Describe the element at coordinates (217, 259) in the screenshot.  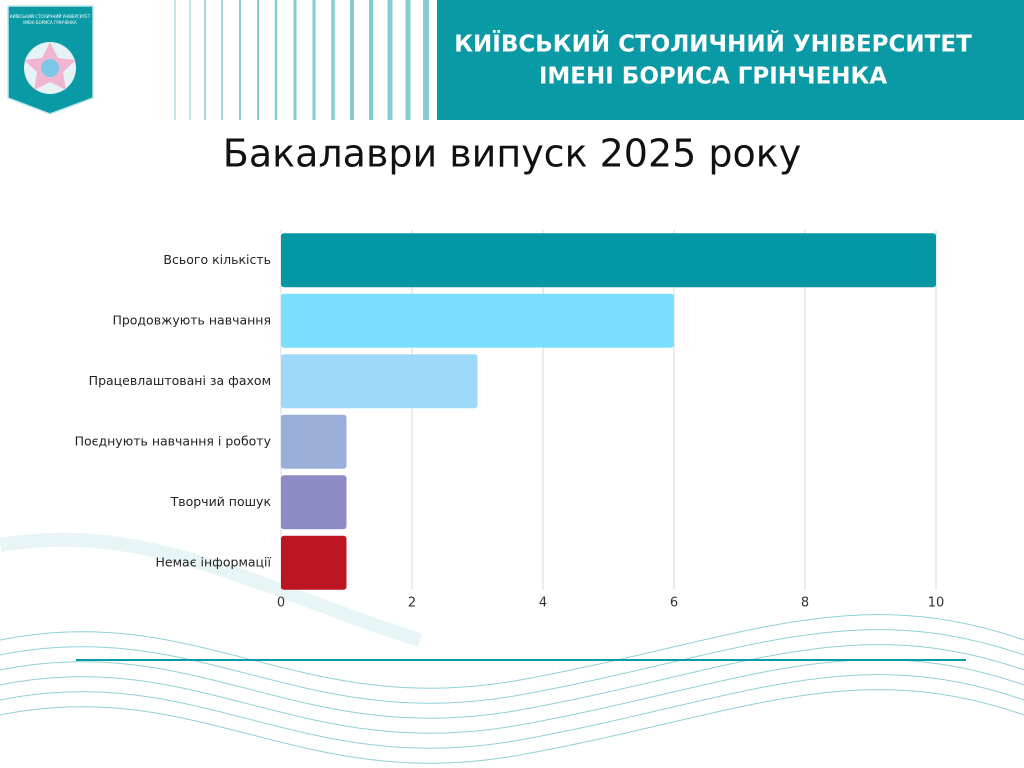
I see `y-tick-label: Всього кількість` at that location.